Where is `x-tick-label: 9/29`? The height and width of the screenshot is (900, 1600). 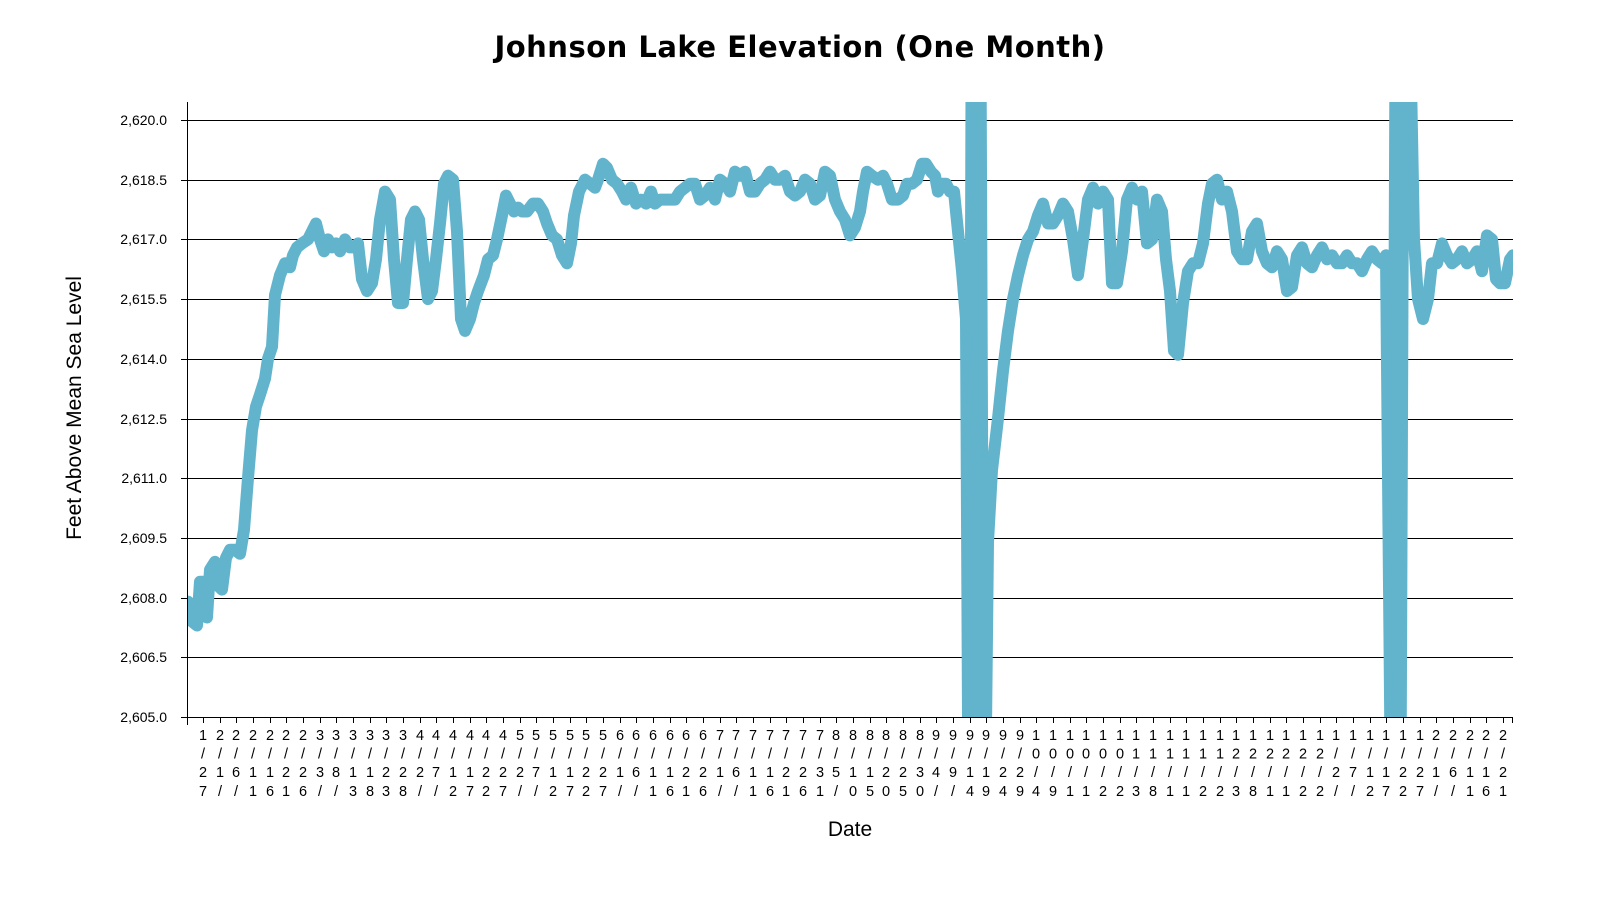 x-tick-label: 9/29 is located at coordinates (1020, 765).